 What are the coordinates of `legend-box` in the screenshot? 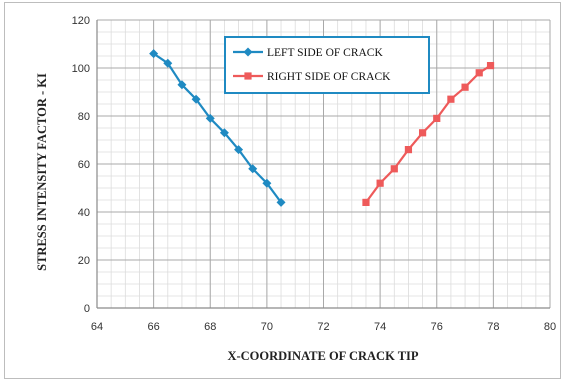 It's located at (327, 65).